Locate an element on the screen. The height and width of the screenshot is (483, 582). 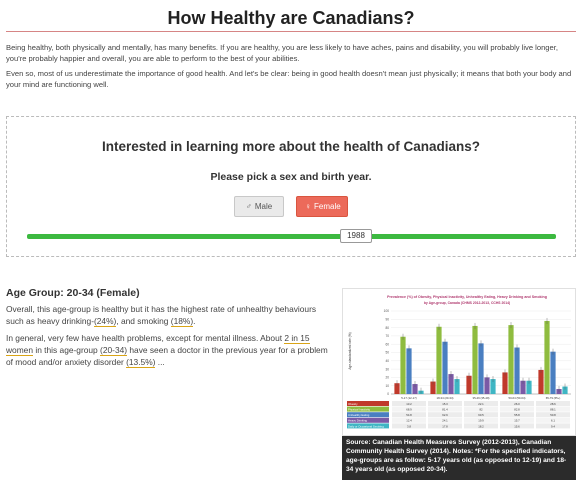
chart-table-value: 6.1 is located at coordinates (553, 421).